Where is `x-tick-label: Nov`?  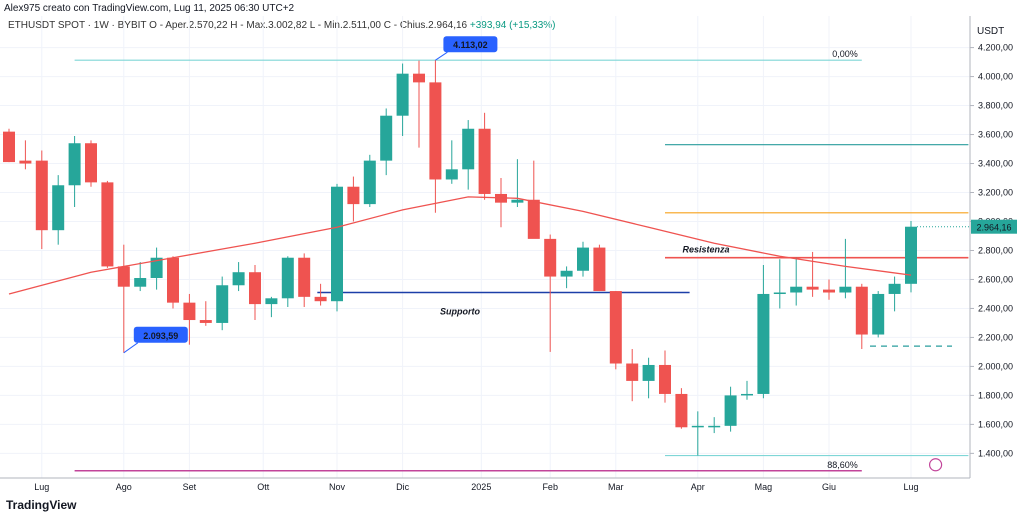
x-tick-label: Nov is located at coordinates (337, 487).